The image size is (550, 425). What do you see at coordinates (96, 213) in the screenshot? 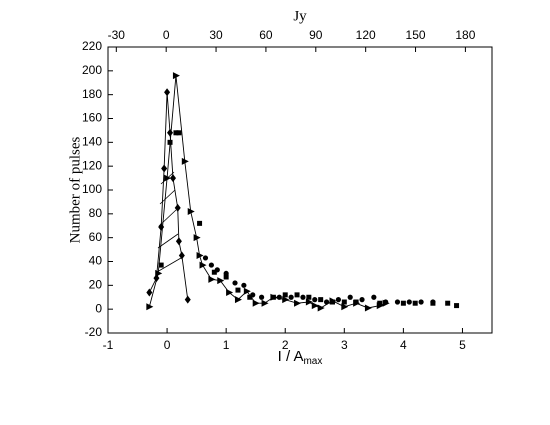
I see `y-tick-label: 80` at bounding box center [96, 213].